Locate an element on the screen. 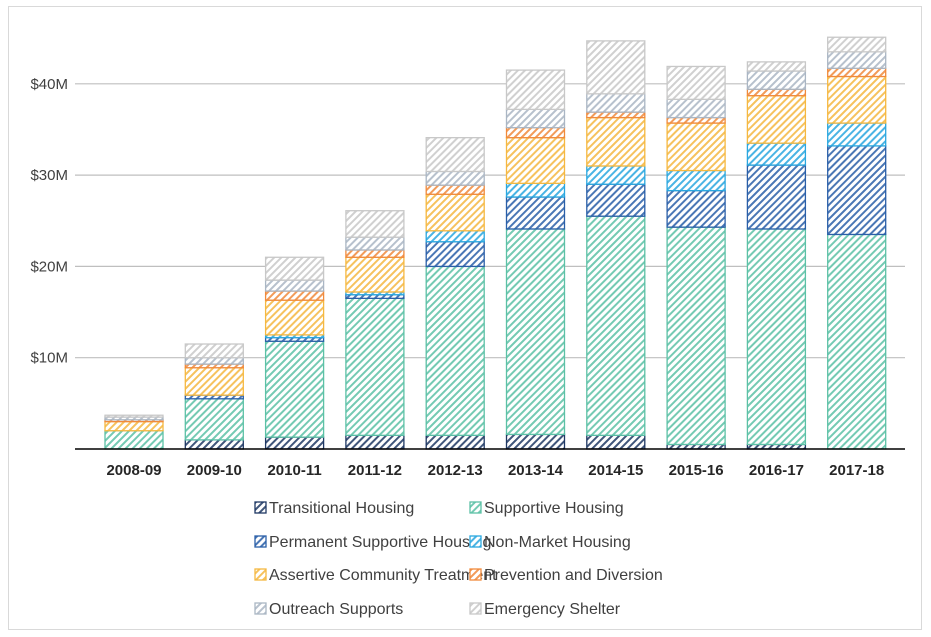 The width and height of the screenshot is (931, 637). legend-item-non-market-housing: Non-Market Housing is located at coordinates (550, 542).